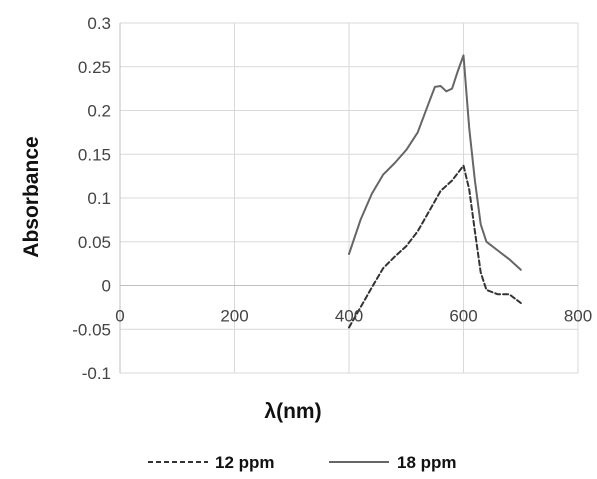 This screenshot has width=597, height=479. What do you see at coordinates (463, 316) in the screenshot?
I see `x-tick-label: 600` at bounding box center [463, 316].